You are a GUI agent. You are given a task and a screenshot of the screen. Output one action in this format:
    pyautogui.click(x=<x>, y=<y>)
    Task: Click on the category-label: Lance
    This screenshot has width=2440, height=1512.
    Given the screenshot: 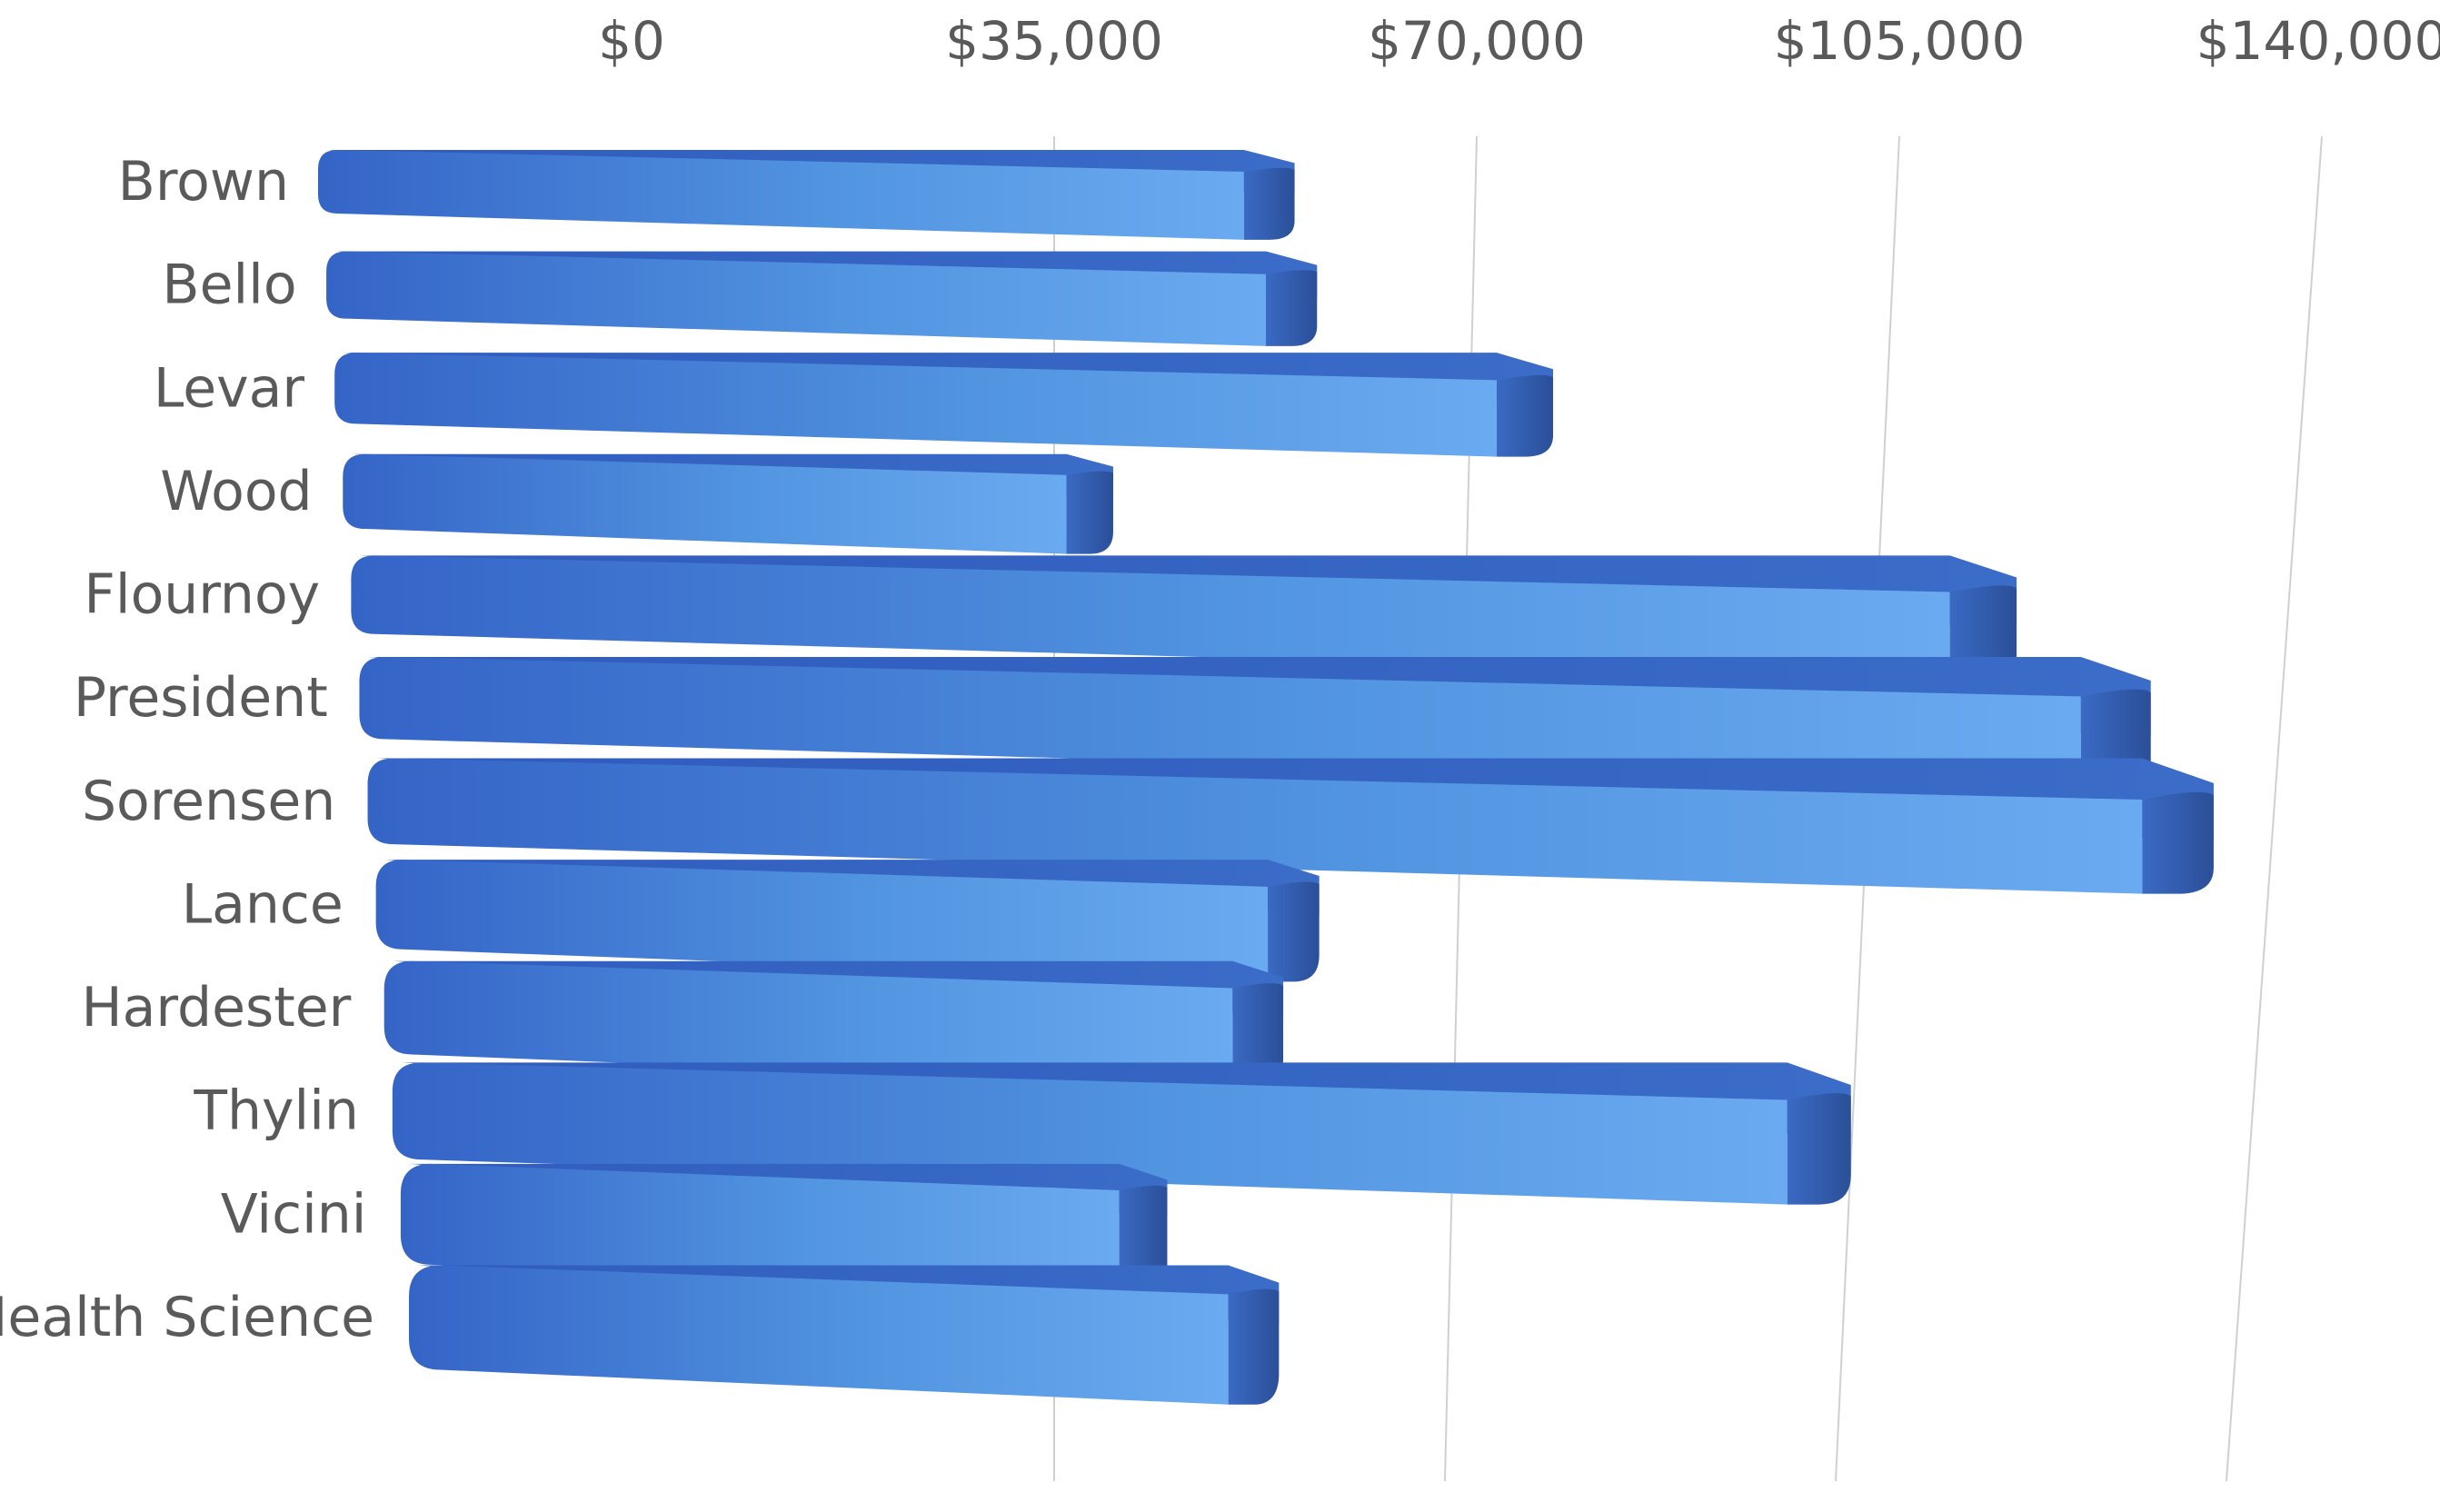 What is the action you would take?
    pyautogui.click(x=263, y=904)
    